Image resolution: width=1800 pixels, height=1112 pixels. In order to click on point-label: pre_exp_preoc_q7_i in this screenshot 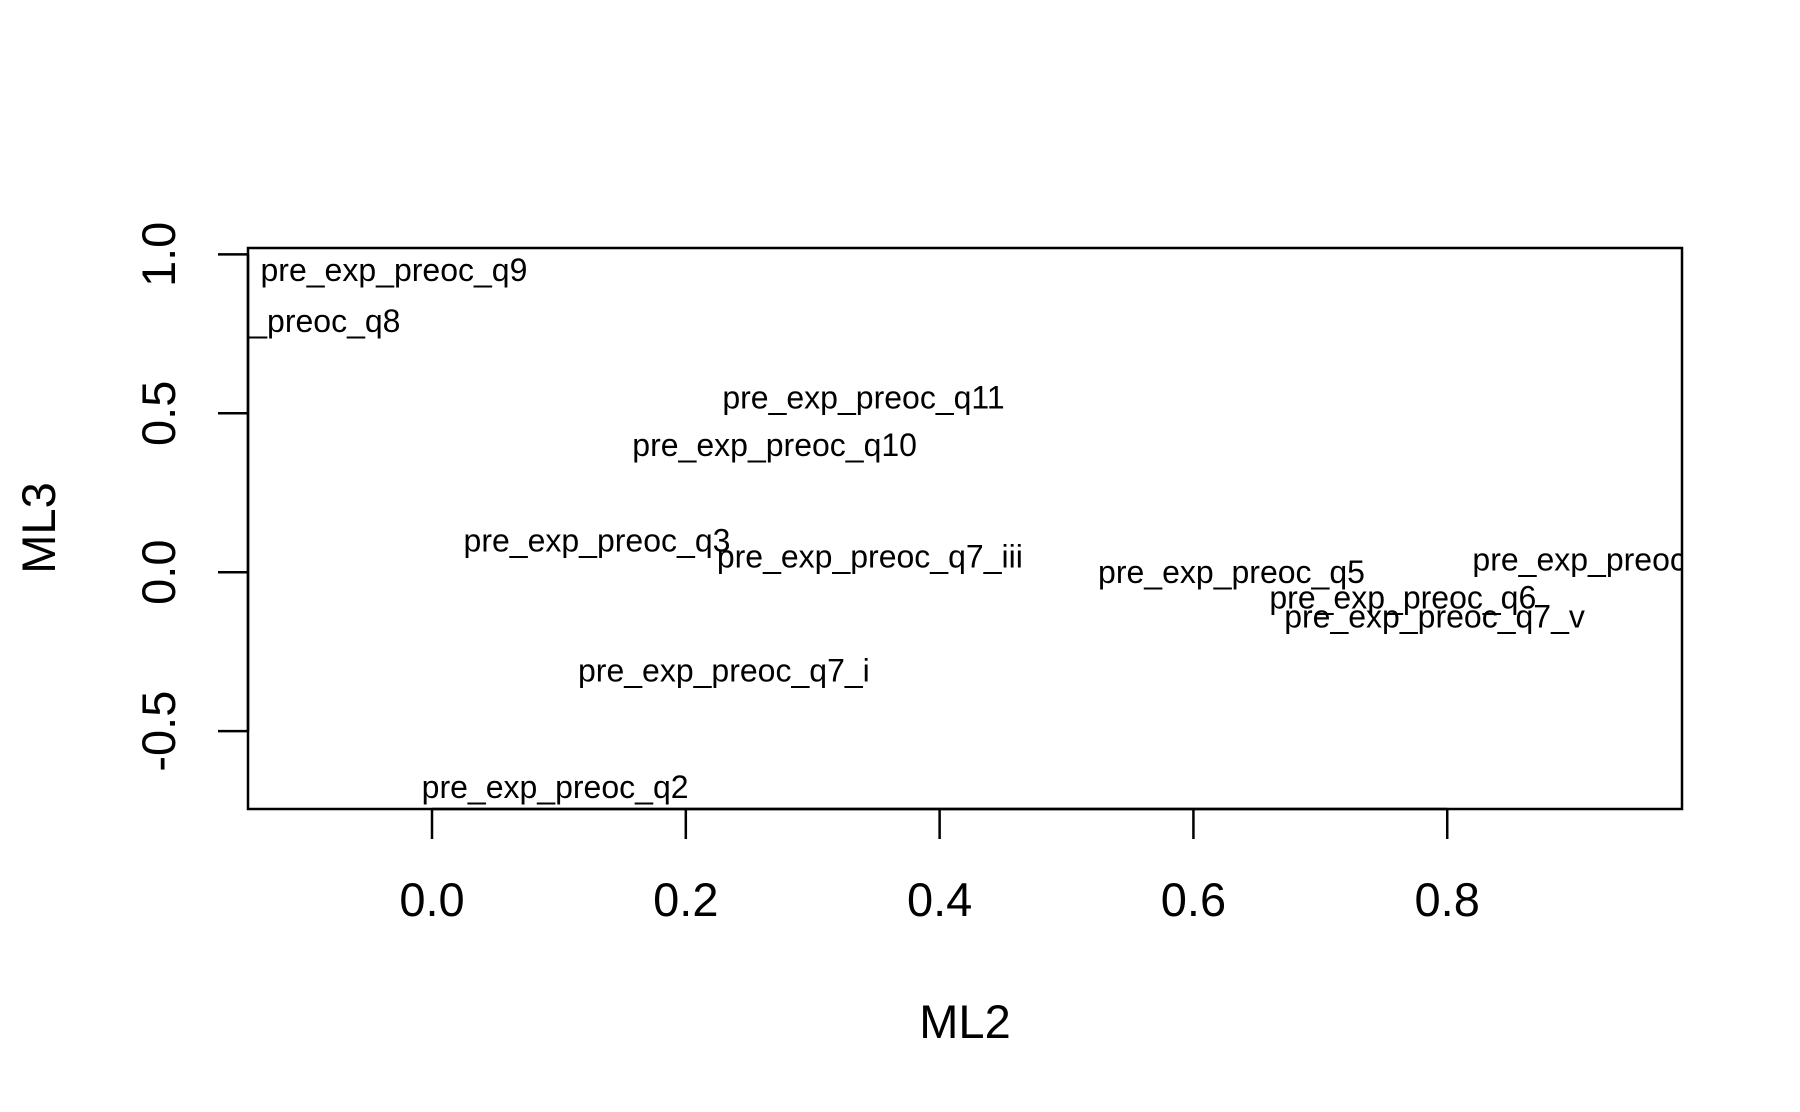, I will do `click(724, 671)`.